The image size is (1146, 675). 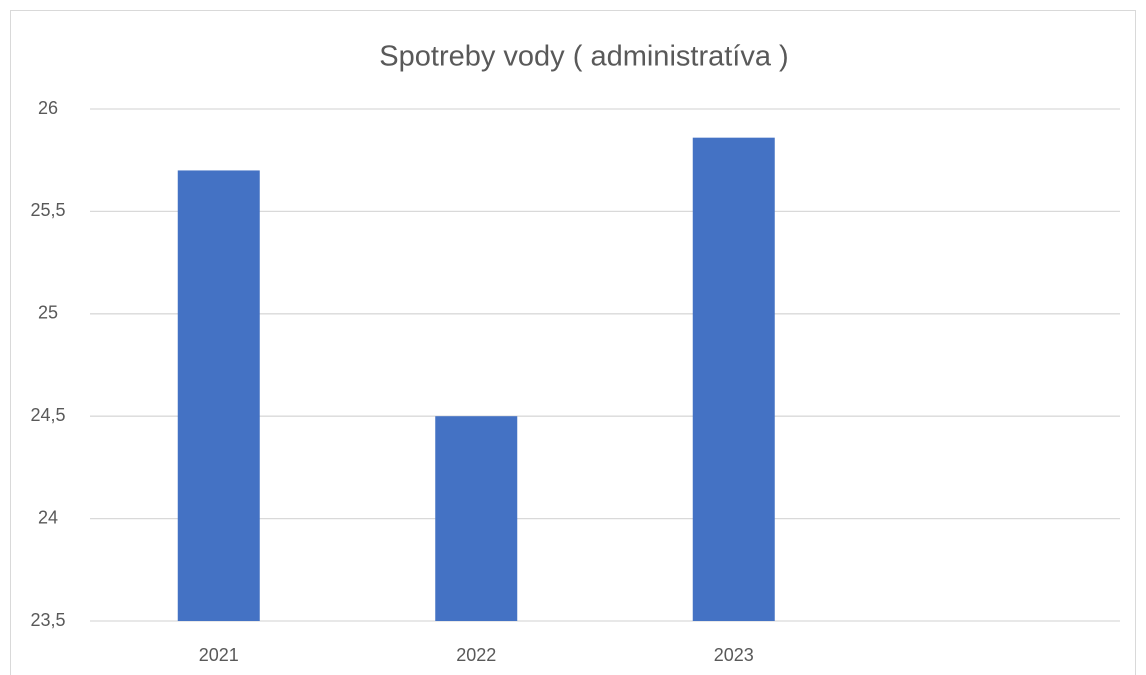 I want to click on y-tick-label: 25,5, so click(x=47, y=210).